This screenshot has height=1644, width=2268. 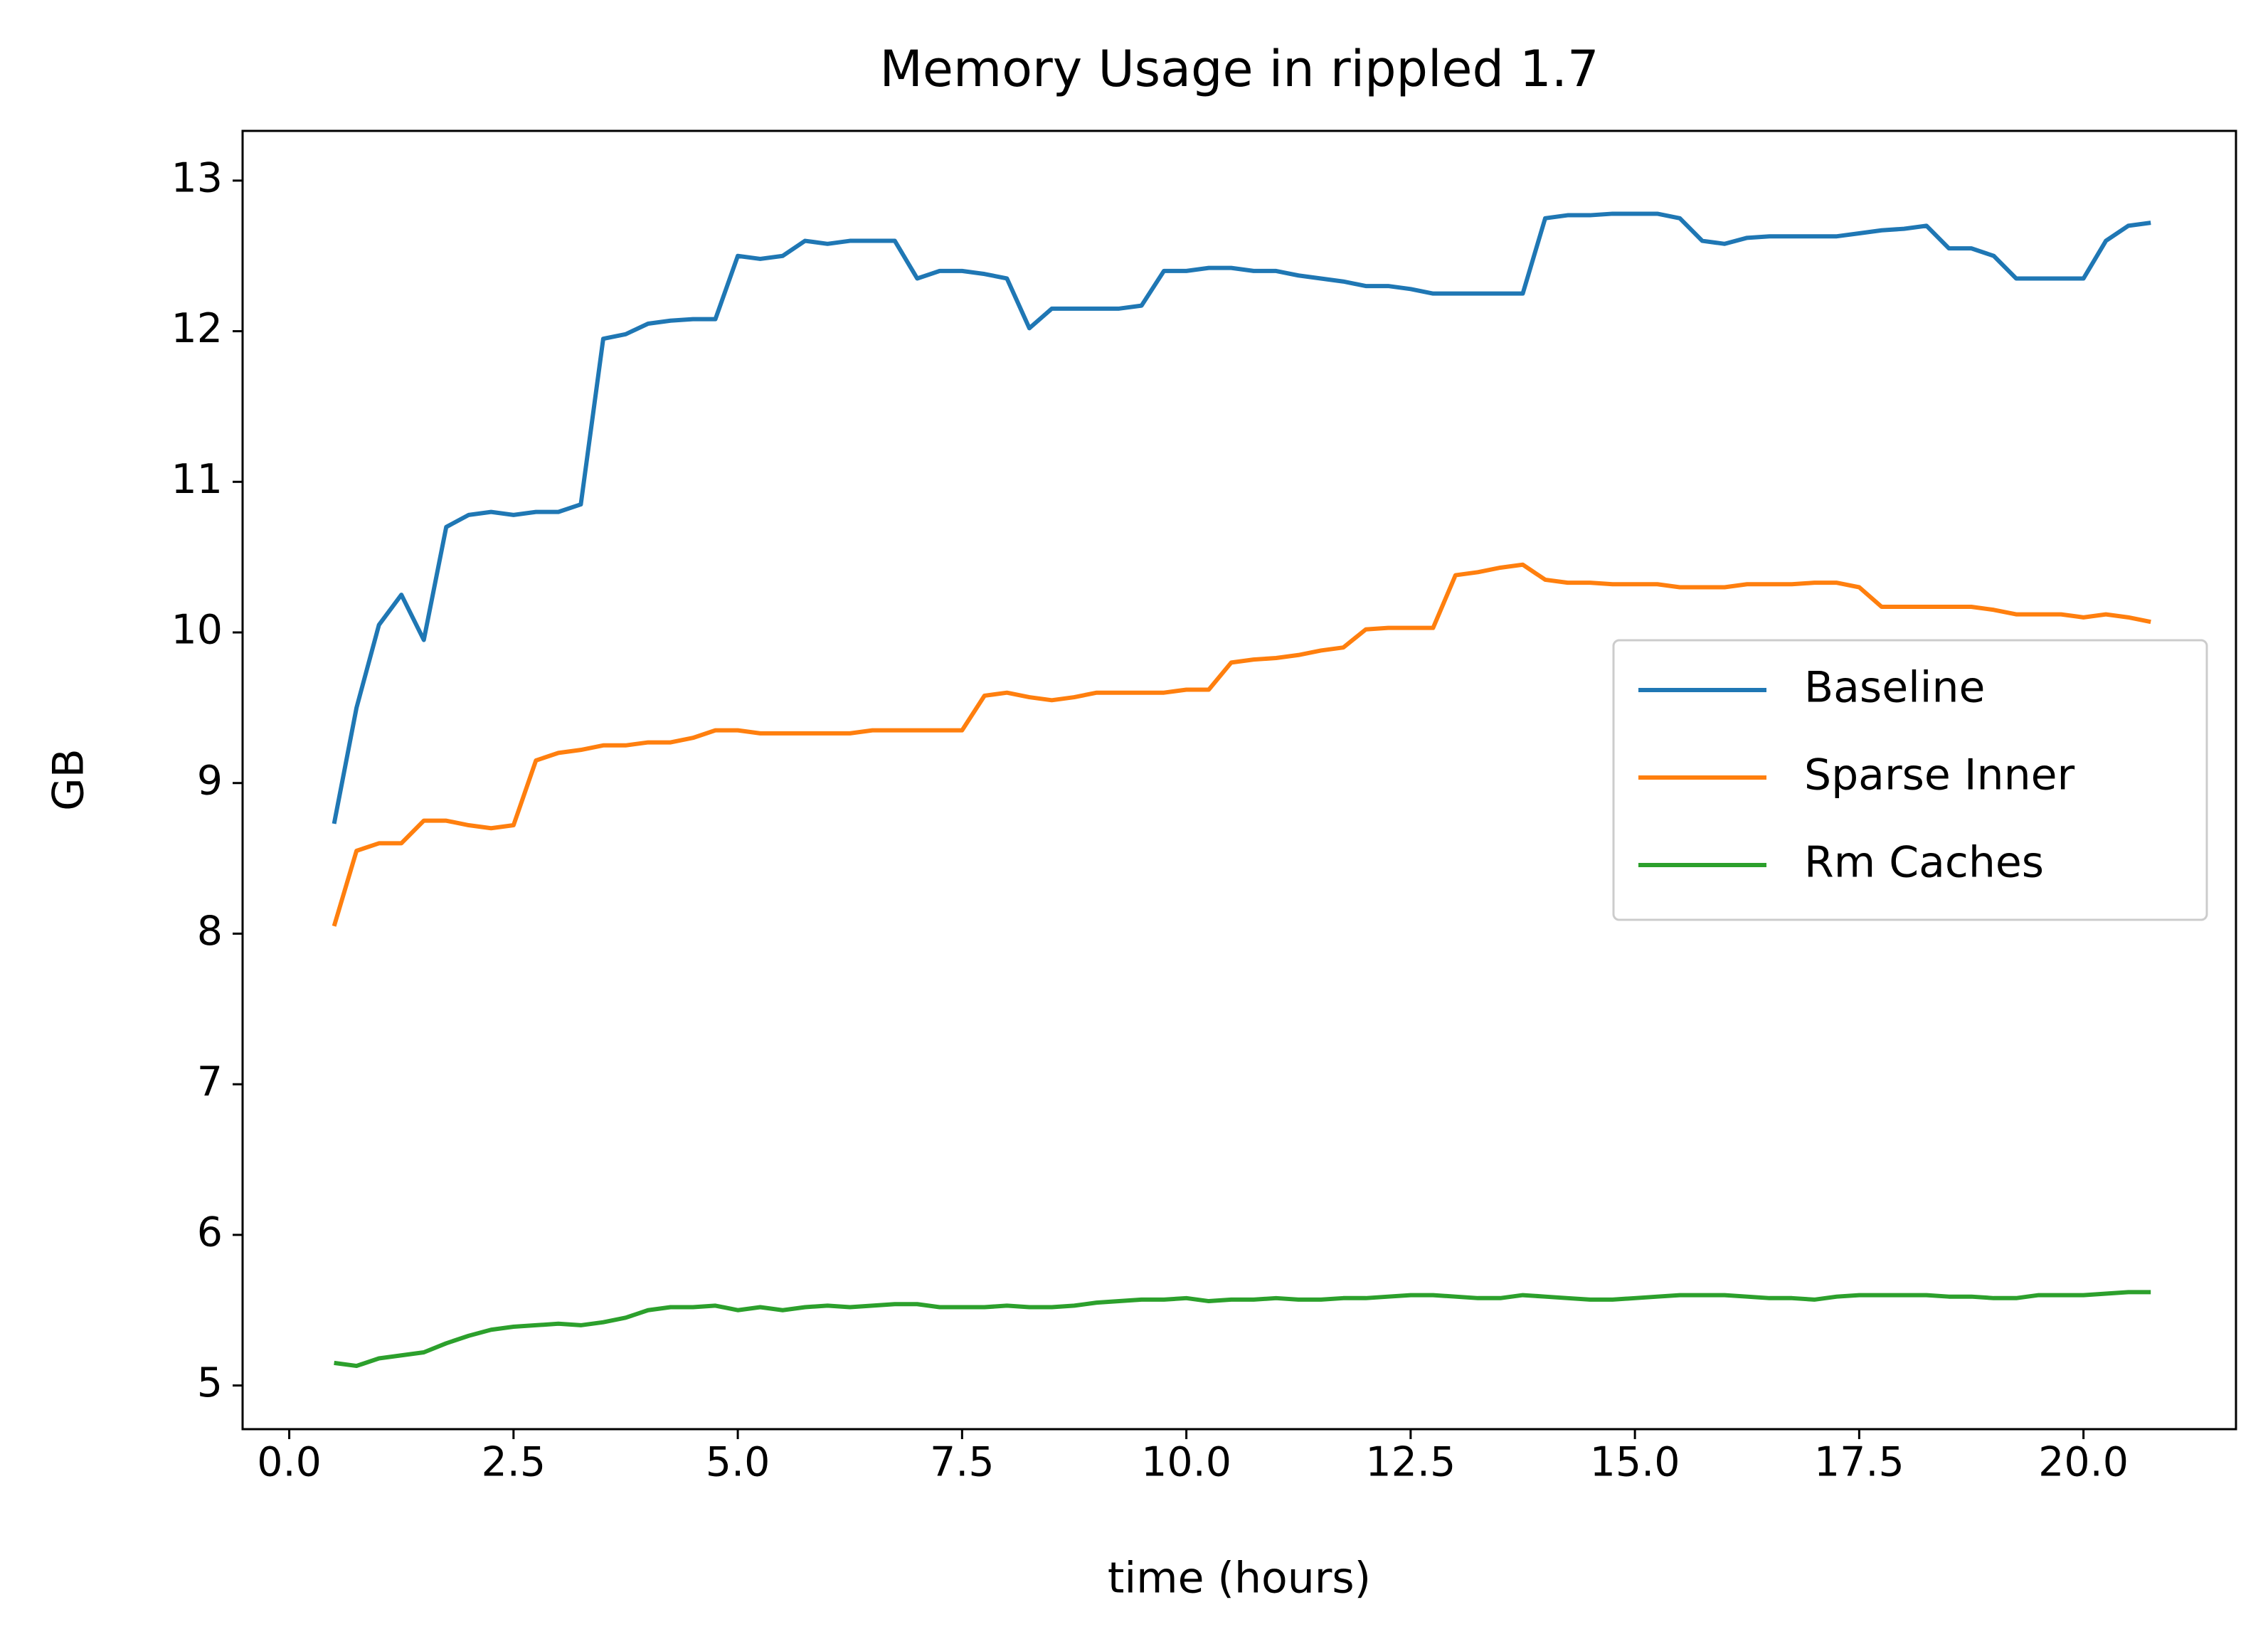 I want to click on y-tick-label: 9, so click(x=210, y=780).